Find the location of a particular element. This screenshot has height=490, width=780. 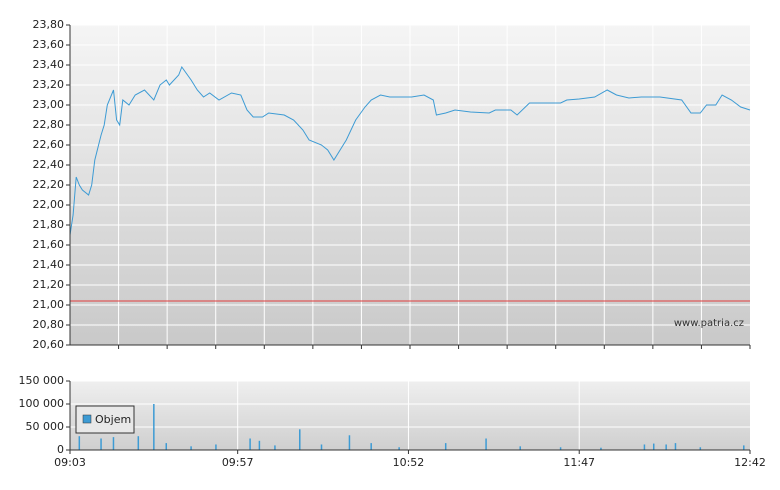

y-tick-label: 21,60 is located at coordinates (49, 244).